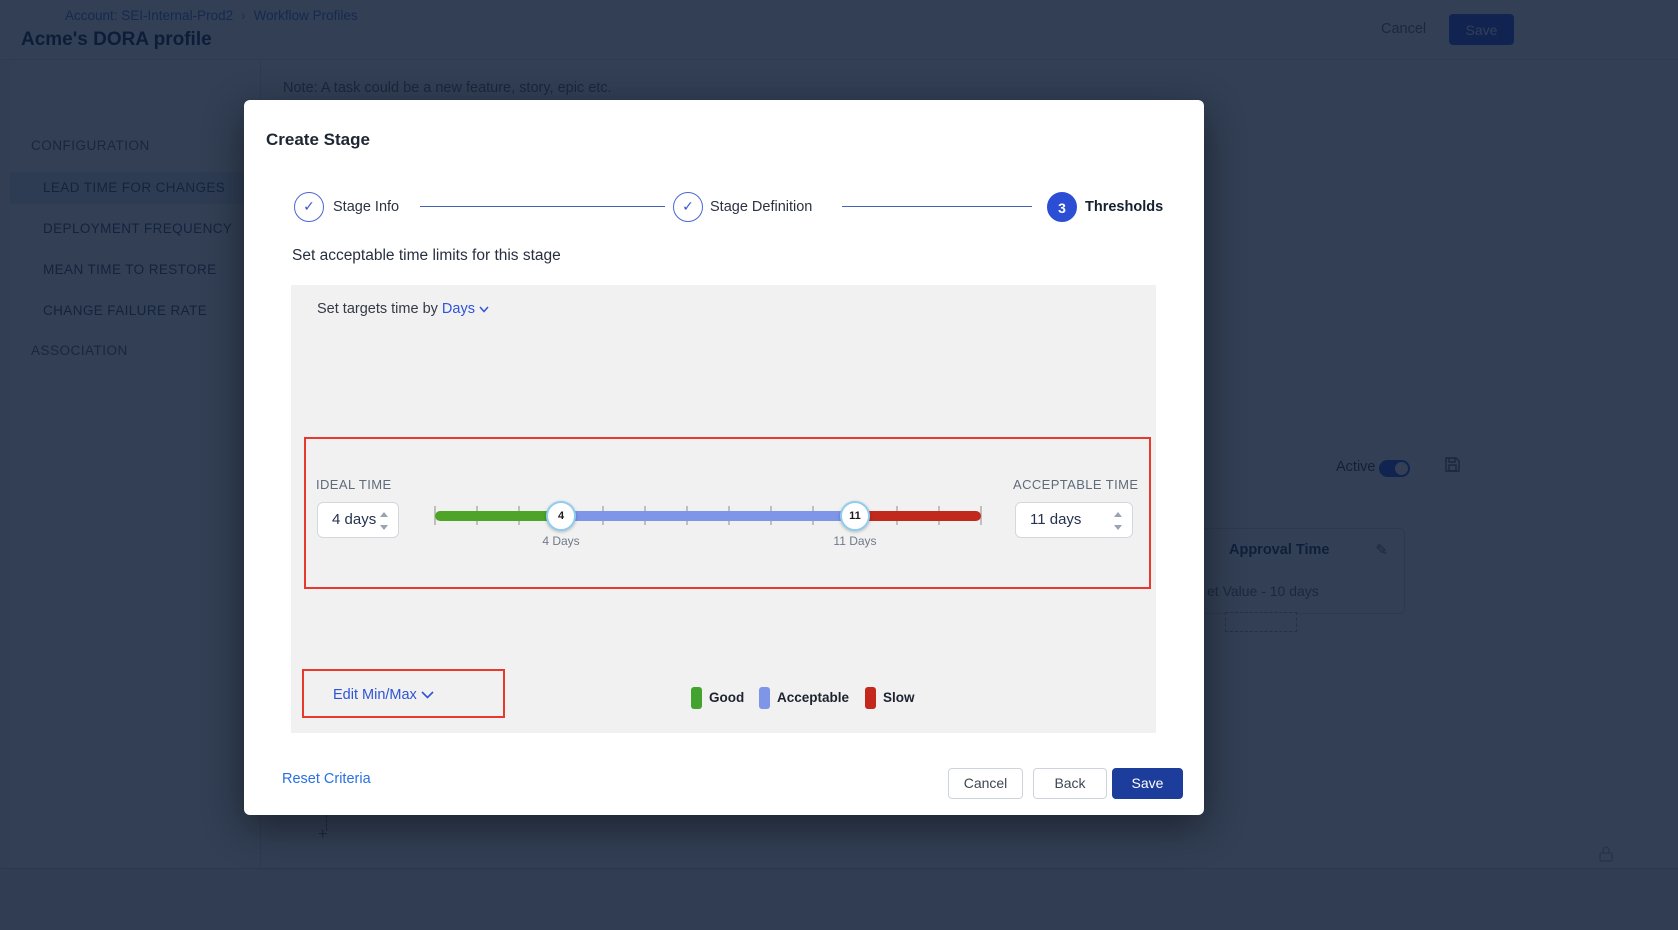 This screenshot has height=930, width=1678. What do you see at coordinates (1056, 519) in the screenshot?
I see `acceptable-time-value: 11 days` at bounding box center [1056, 519].